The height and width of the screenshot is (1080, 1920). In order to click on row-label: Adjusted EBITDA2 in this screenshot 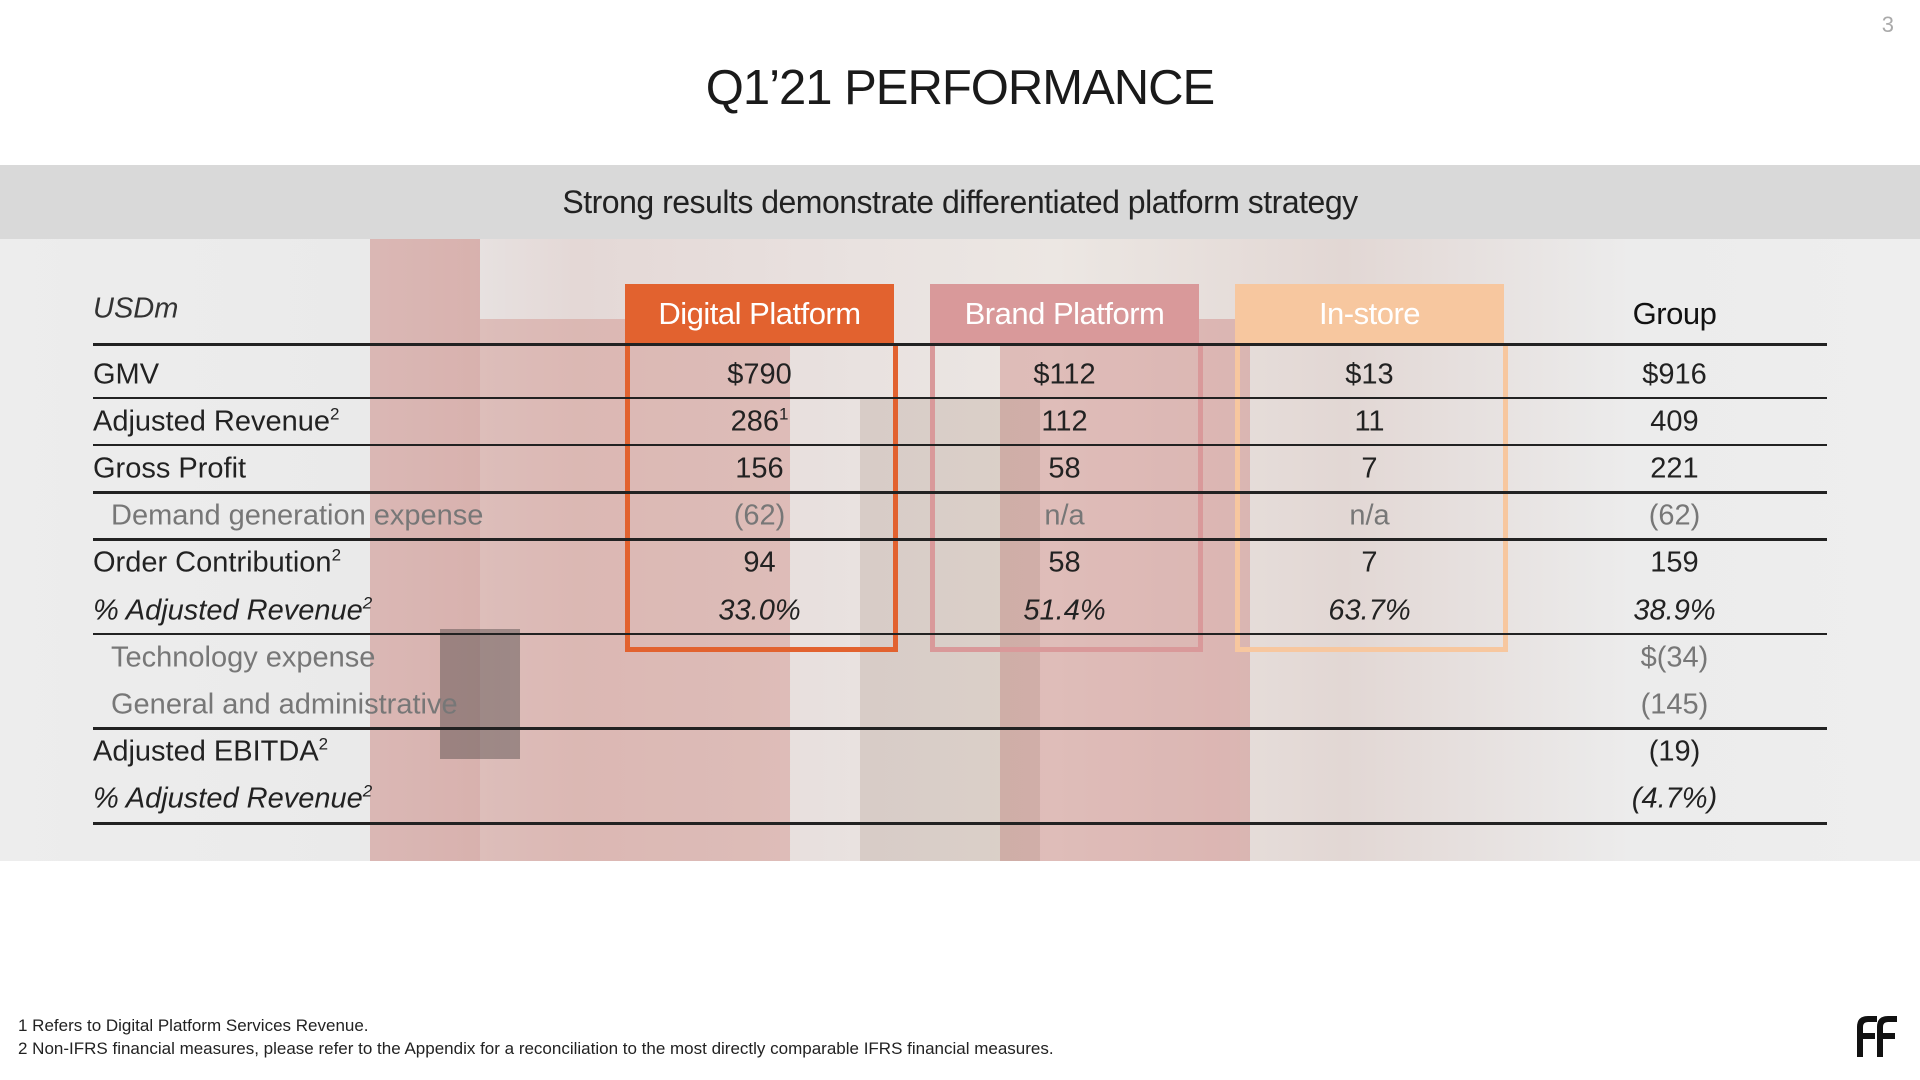, I will do `click(211, 751)`.